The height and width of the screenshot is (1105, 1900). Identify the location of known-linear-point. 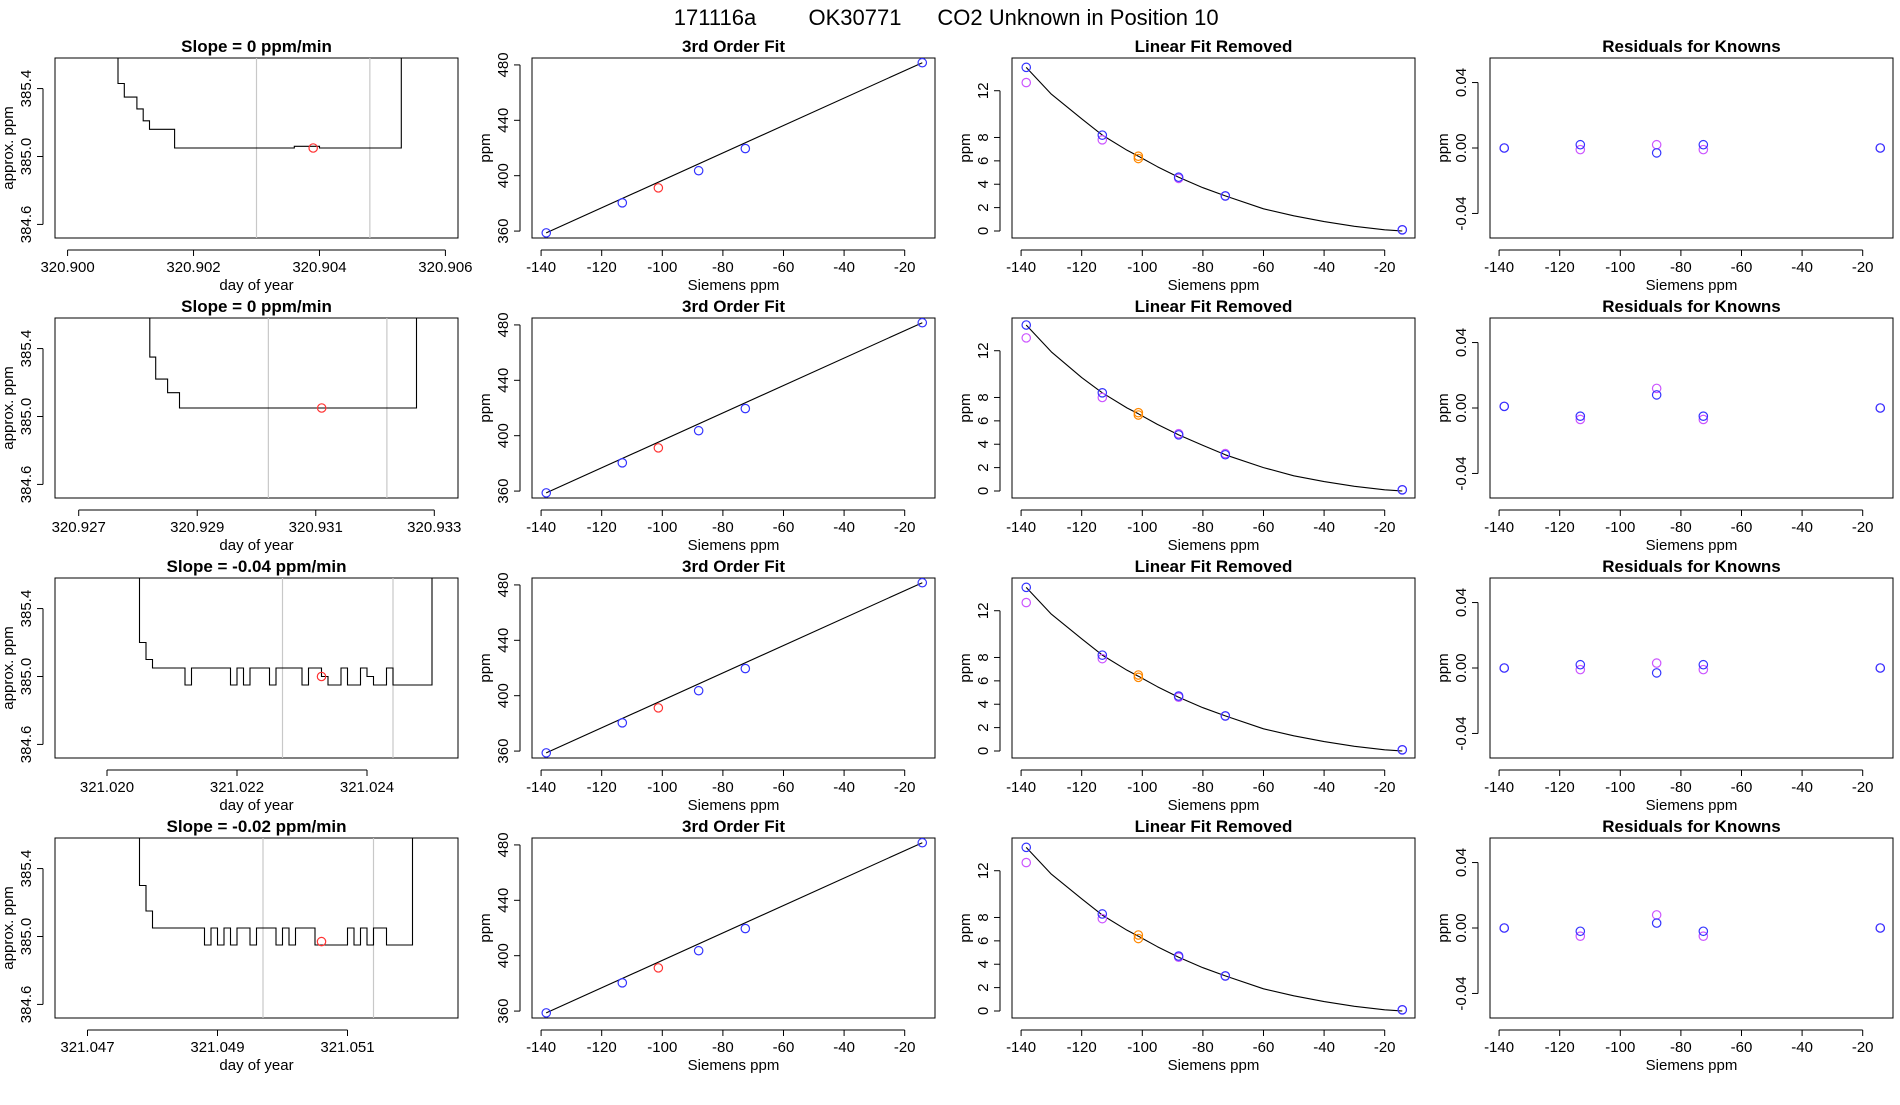
(1026, 338).